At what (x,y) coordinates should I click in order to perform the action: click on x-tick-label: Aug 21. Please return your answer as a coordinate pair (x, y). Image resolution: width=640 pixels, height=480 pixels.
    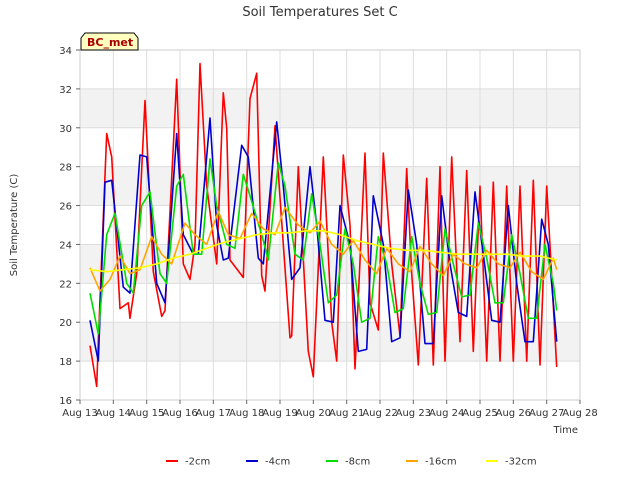
    Looking at the image, I should click on (346, 413).